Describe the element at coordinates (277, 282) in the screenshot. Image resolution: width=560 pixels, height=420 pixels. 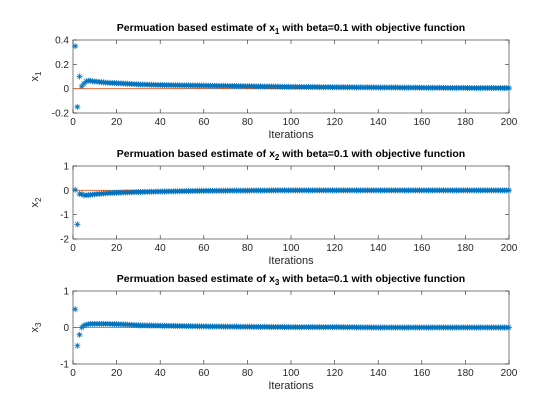
I see `title-subscript: 3` at that location.